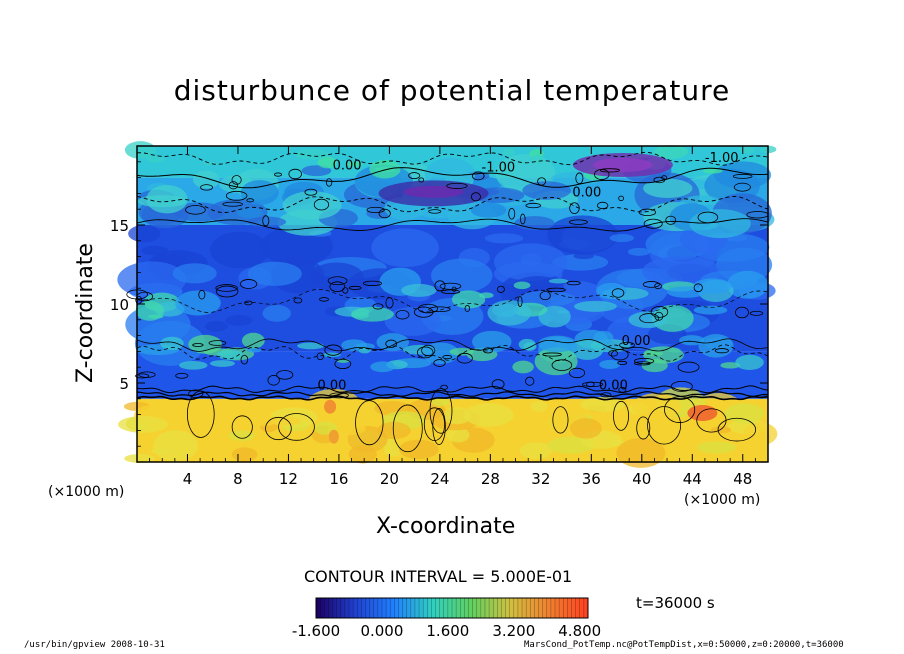 Image resolution: width=904 pixels, height=654 pixels. I want to click on colorbar-tick-label: 1.600, so click(447, 631).